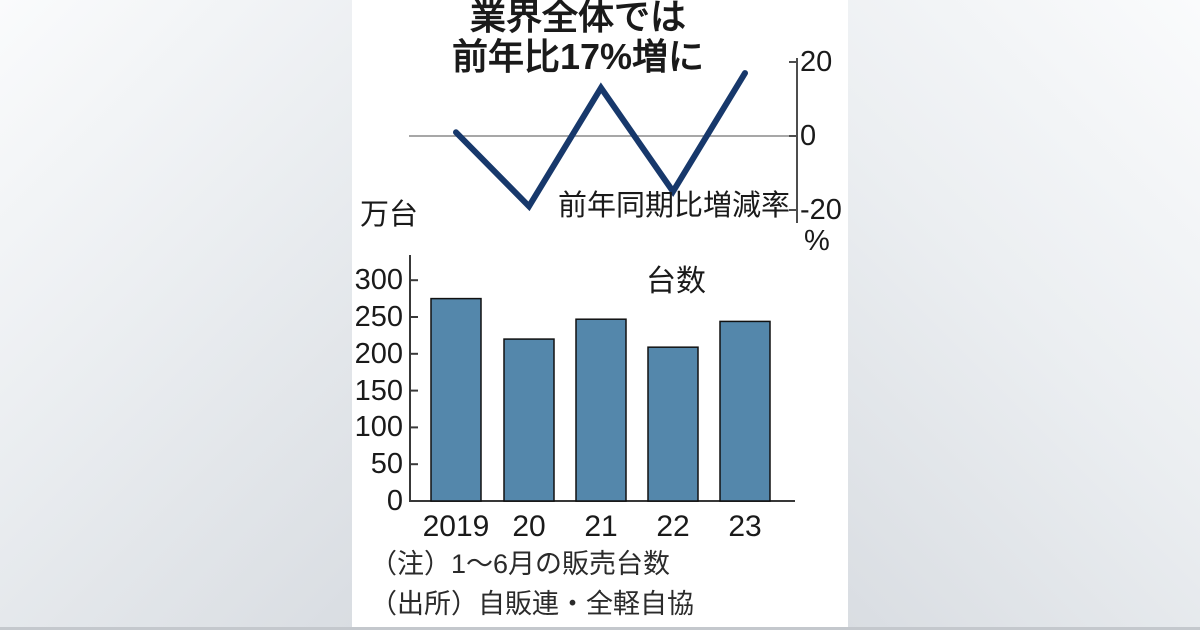  Describe the element at coordinates (808, 136) in the screenshot. I see `line-axis-tick-label: 0` at that location.